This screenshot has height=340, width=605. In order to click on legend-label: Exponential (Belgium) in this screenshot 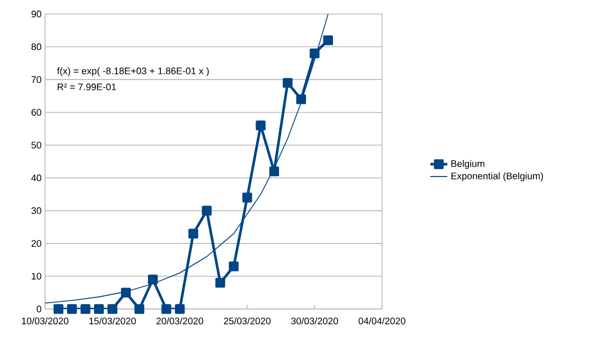, I will do `click(497, 177)`.